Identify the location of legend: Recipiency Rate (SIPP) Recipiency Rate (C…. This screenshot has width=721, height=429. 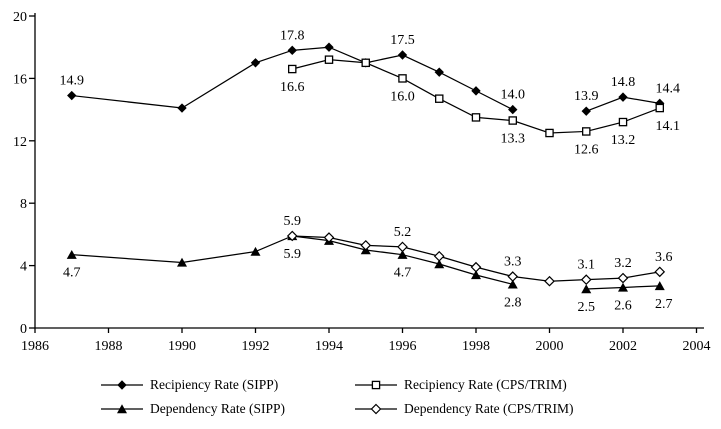
(336, 397).